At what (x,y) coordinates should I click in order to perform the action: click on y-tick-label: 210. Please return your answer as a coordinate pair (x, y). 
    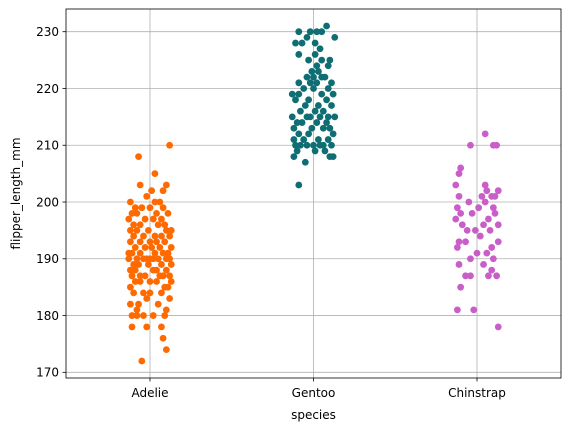
    Looking at the image, I should click on (47, 146).